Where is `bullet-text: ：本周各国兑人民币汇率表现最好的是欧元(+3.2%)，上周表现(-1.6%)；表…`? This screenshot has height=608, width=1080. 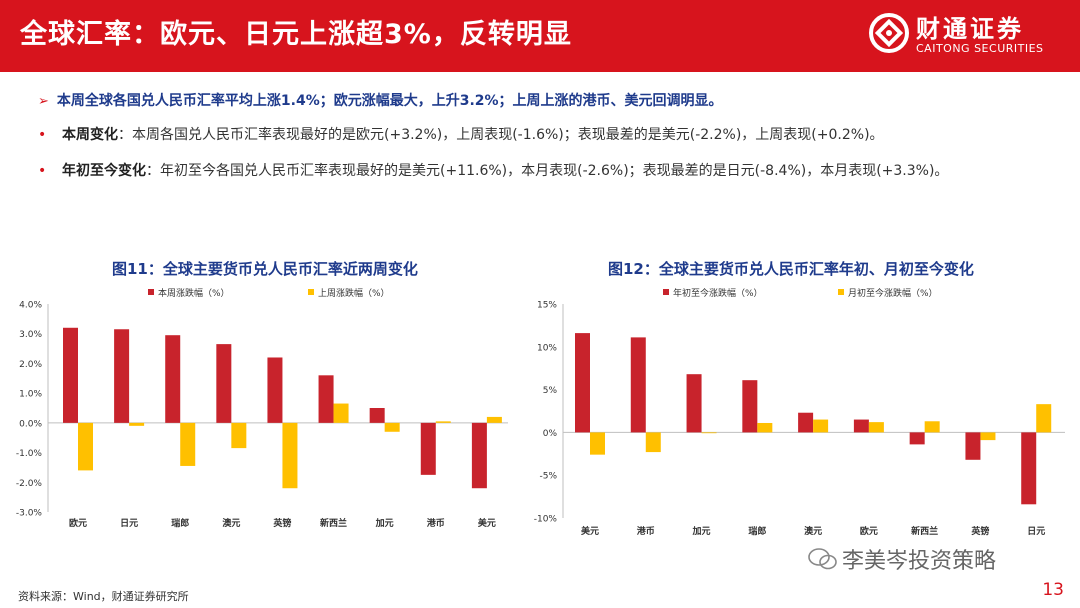 bullet-text: ：本周各国兑人民币汇率表现最好的是欧元(+3.2%)，上周表现(-1.6%)；表… is located at coordinates (501, 135).